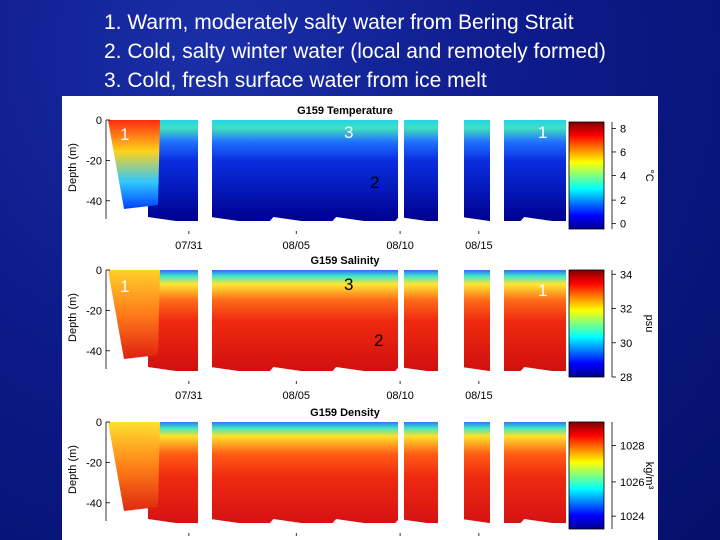 This screenshot has height=540, width=720. Describe the element at coordinates (626, 310) in the screenshot. I see `colorbar-tick-label: 32` at that location.